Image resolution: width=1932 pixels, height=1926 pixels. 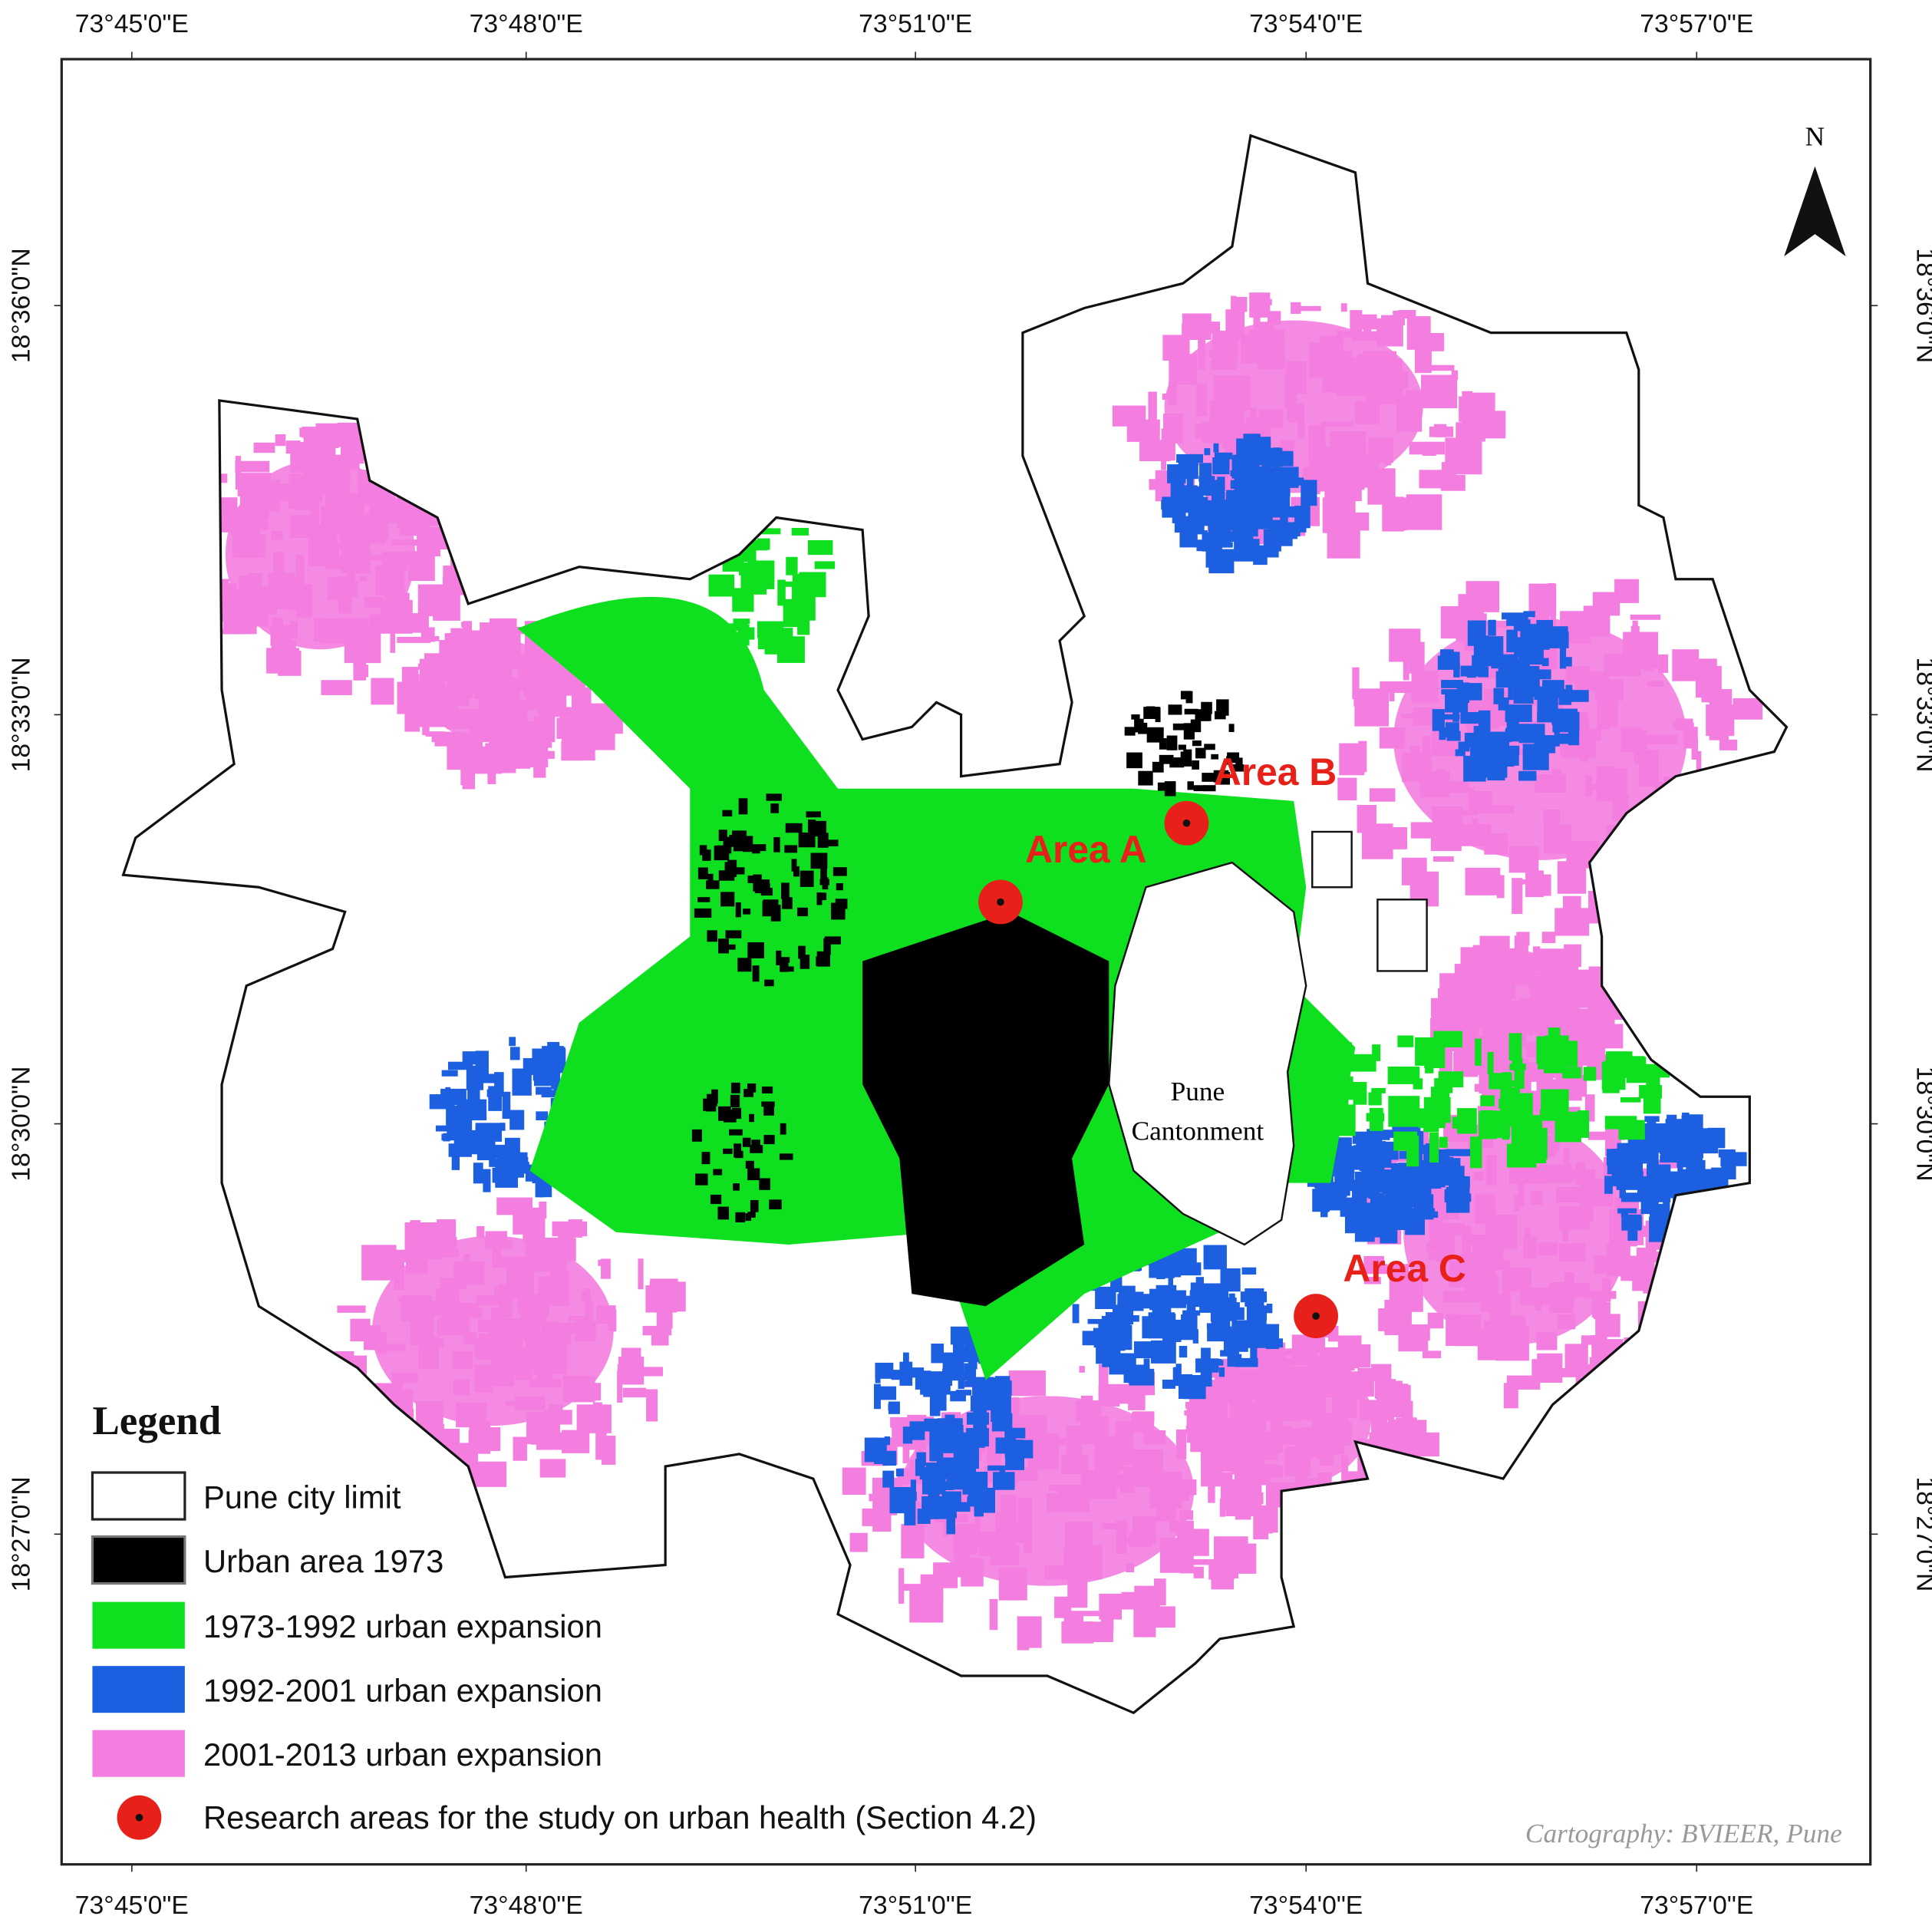 I want to click on longitude-label: 73°45'0"E, so click(x=132, y=24).